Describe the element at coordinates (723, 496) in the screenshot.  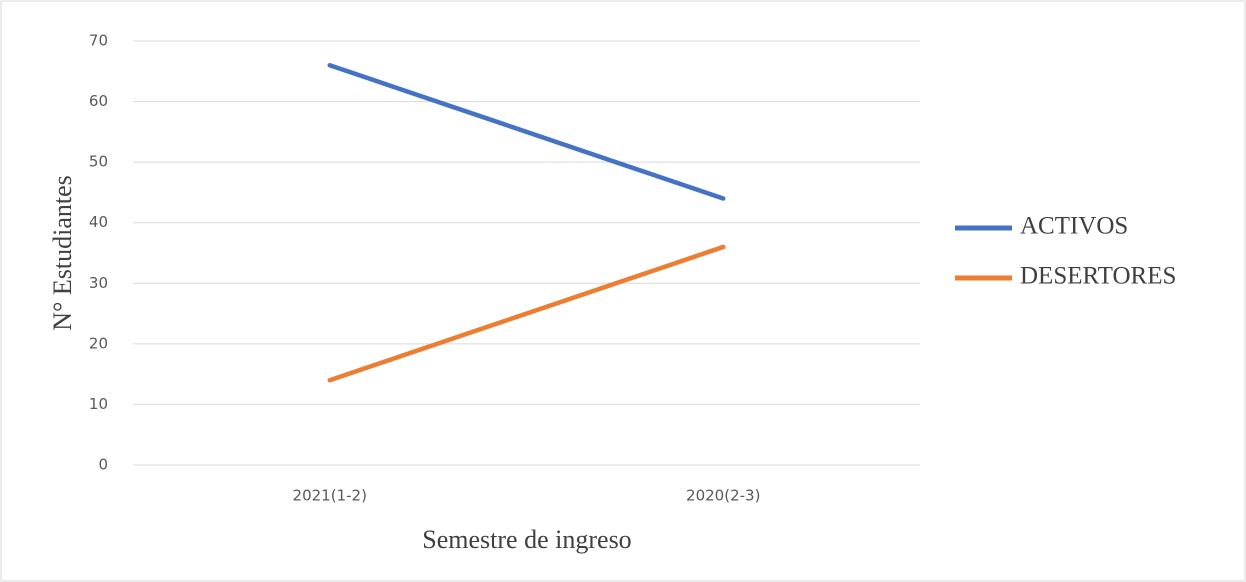
I see `x-tick-label: 2020(2-3)` at that location.